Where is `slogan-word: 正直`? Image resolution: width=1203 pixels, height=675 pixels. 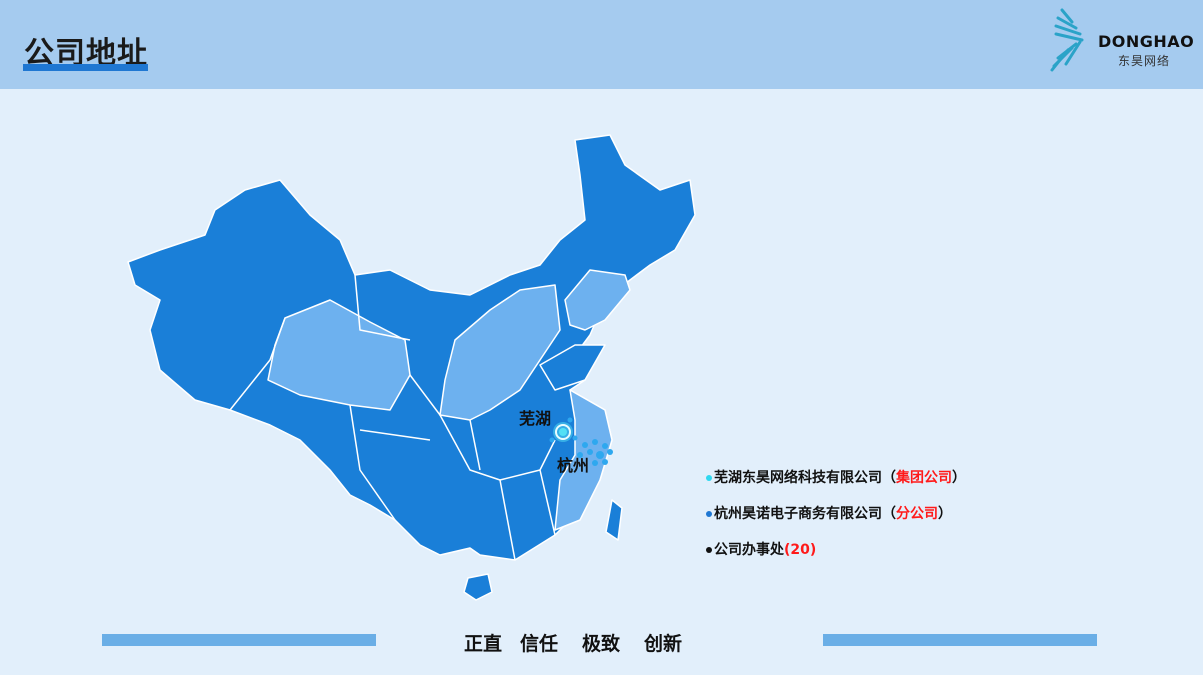
slogan-word: 正直 is located at coordinates (483, 644).